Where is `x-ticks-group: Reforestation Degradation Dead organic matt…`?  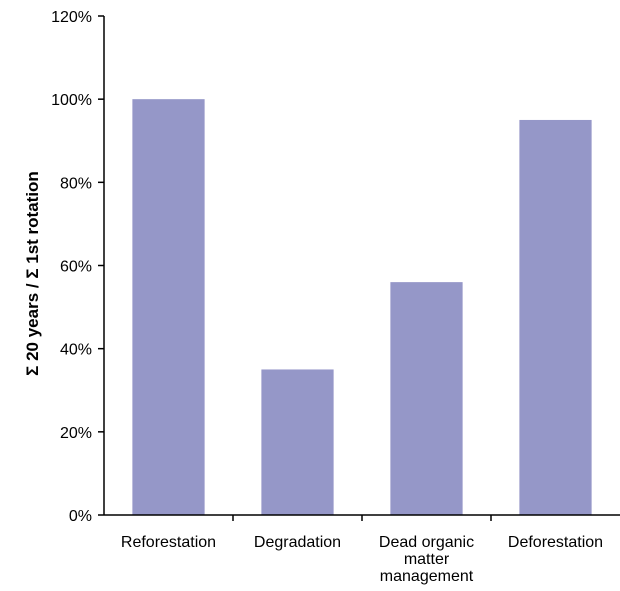 x-ticks-group: Reforestation Degradation Dead organic matt… is located at coordinates (362, 550).